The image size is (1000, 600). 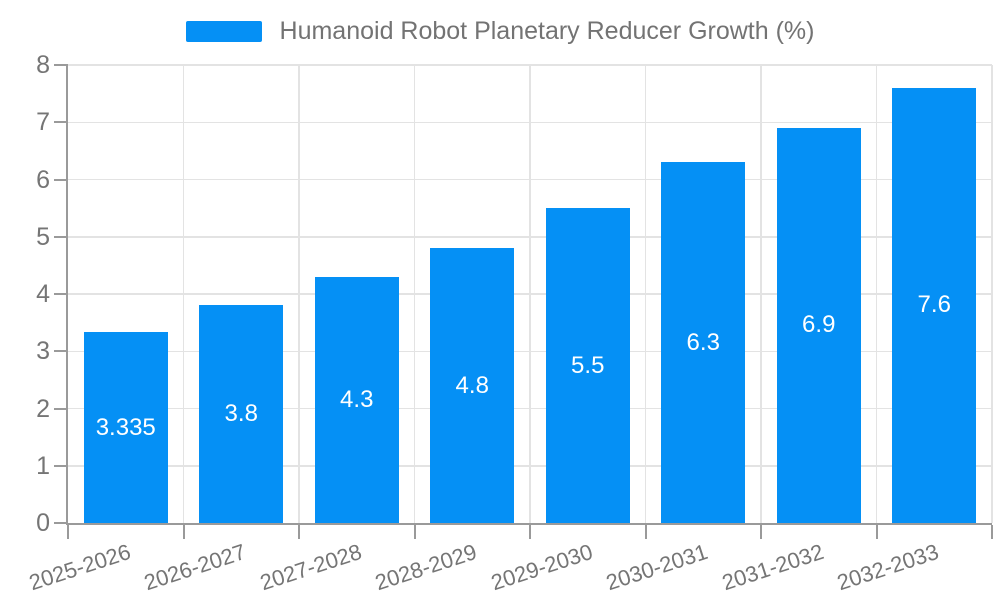 What do you see at coordinates (43, 294) in the screenshot?
I see `y-axis-tick-label: 4` at bounding box center [43, 294].